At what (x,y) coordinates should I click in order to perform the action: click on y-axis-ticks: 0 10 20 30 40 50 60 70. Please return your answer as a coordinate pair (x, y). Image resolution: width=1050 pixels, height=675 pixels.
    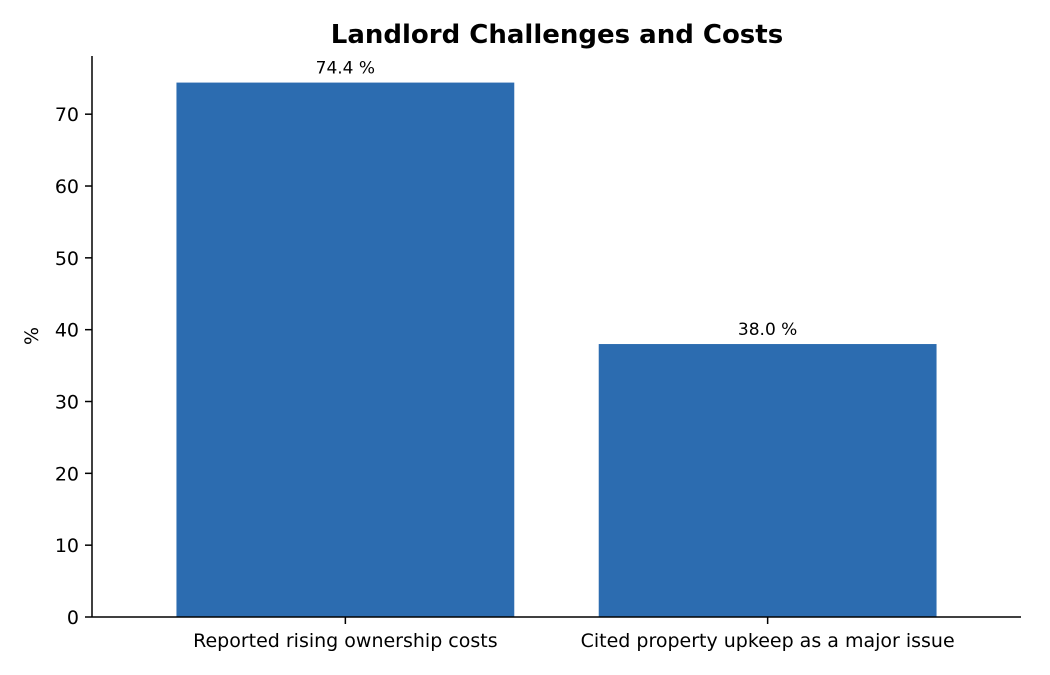
    Looking at the image, I should click on (73, 366).